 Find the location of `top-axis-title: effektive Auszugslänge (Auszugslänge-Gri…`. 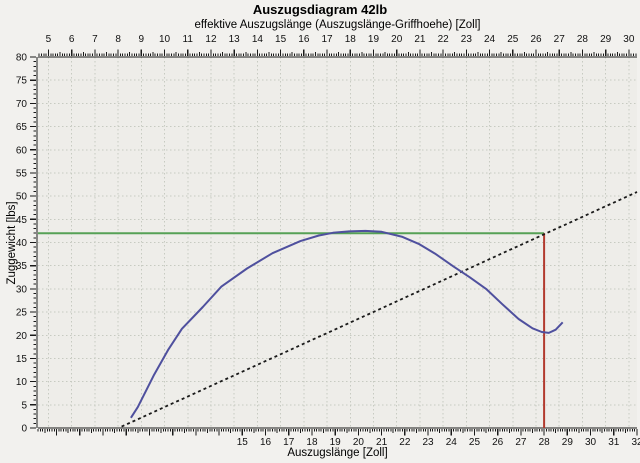

top-axis-title: effektive Auszugslänge (Auszugslänge-Gri… is located at coordinates (337, 25).